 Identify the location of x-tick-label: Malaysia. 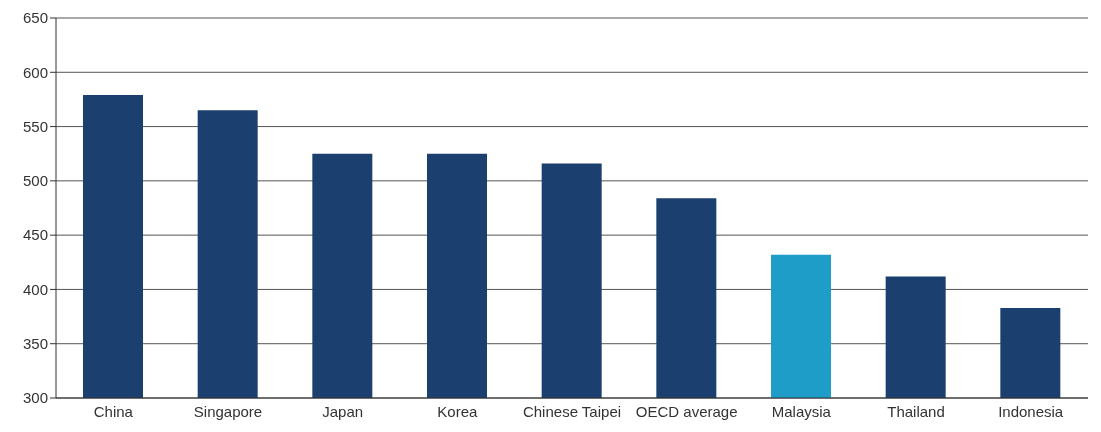
(801, 411).